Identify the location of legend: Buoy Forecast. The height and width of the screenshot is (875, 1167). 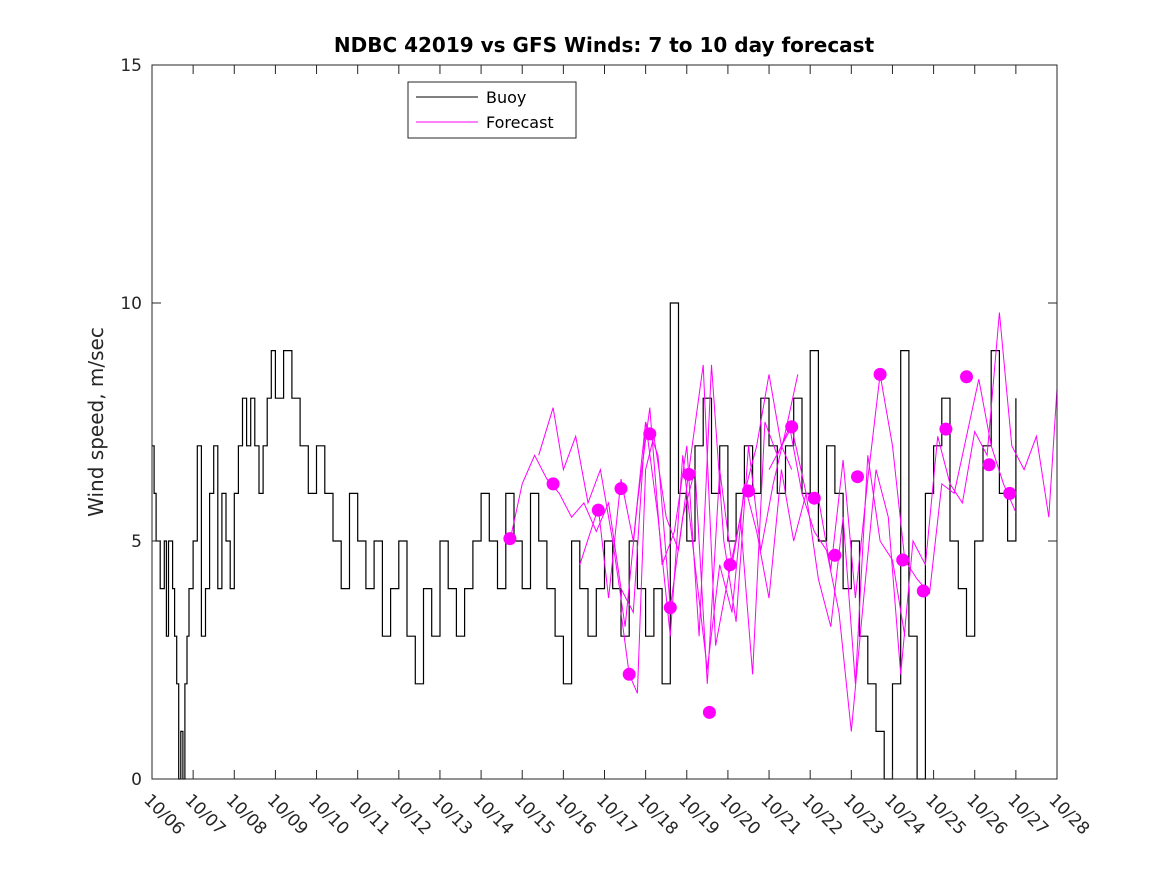
(492, 110).